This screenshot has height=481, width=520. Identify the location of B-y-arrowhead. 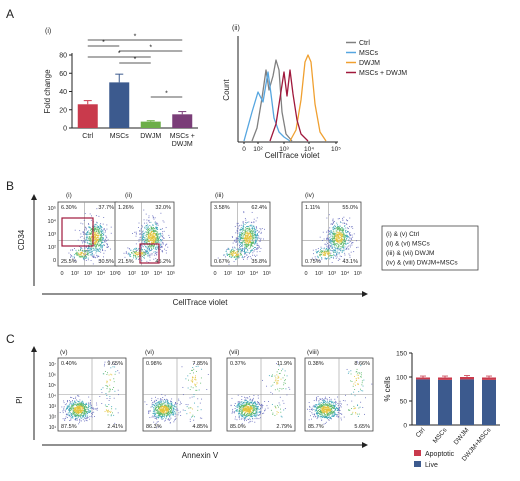
(34, 197).